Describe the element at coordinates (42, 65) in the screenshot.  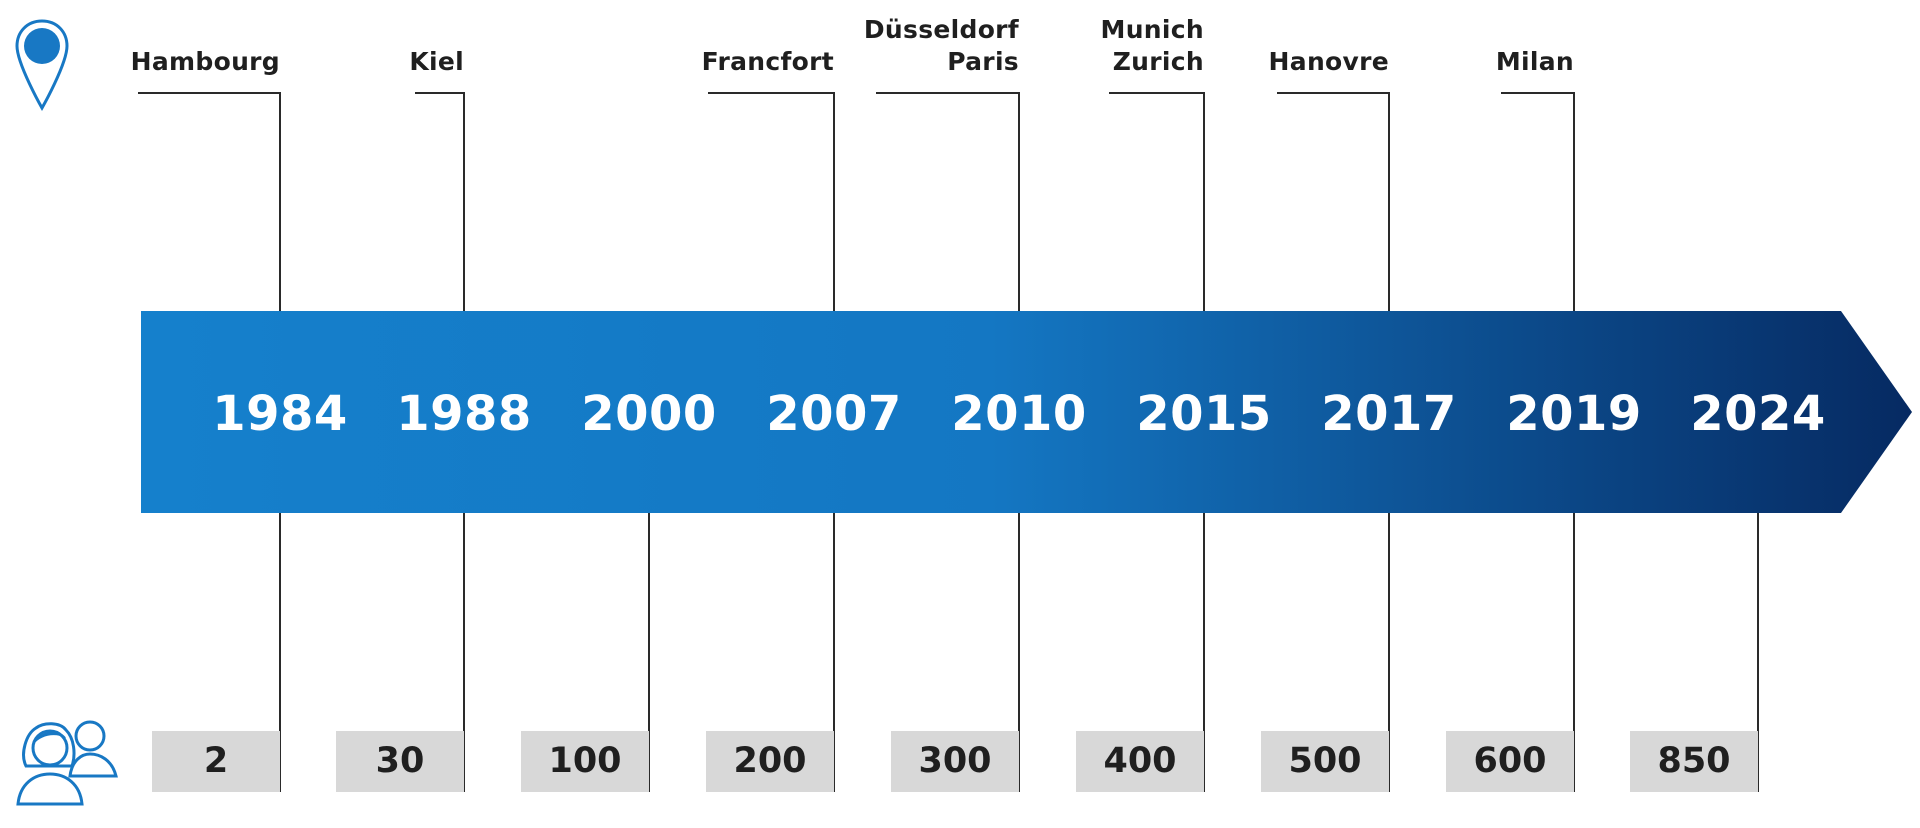
I see `map-pin-icon` at that location.